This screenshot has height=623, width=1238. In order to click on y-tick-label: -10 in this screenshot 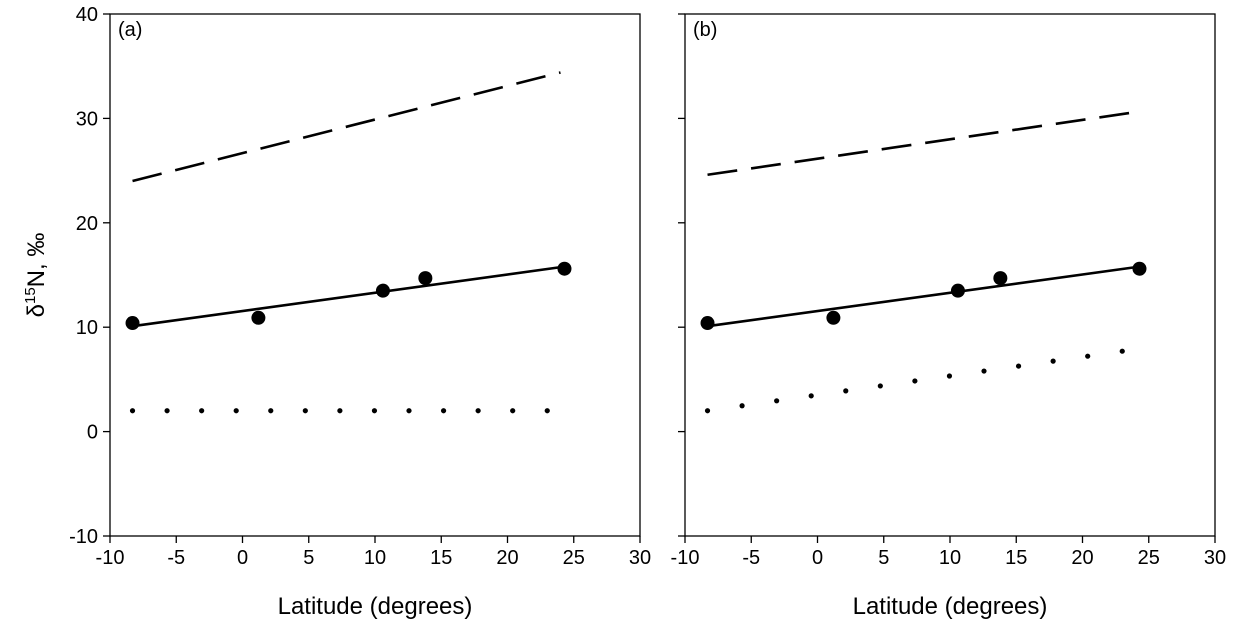, I will do `click(83, 537)`.